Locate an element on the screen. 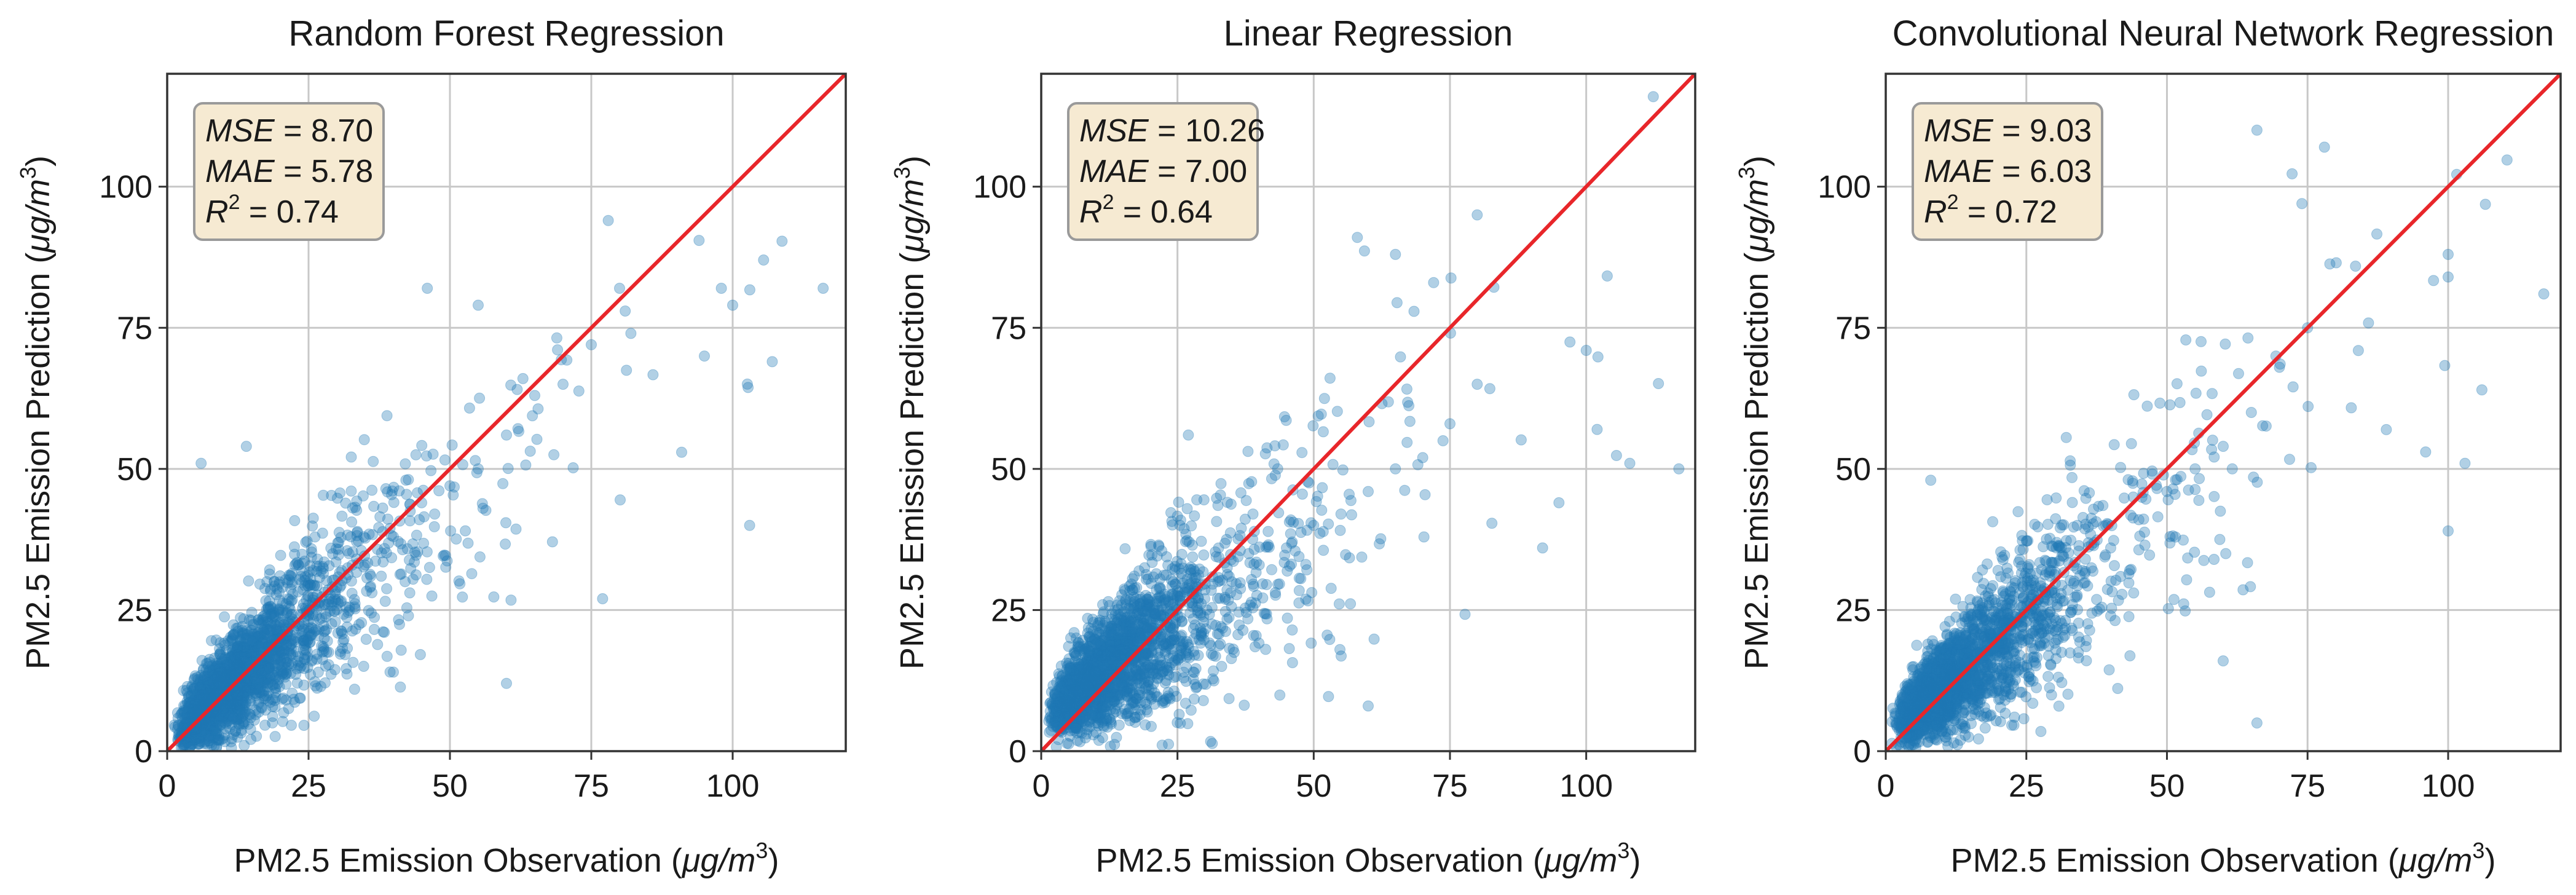 This screenshot has width=2576, height=895. x-tick-label: 100 is located at coordinates (1586, 786).